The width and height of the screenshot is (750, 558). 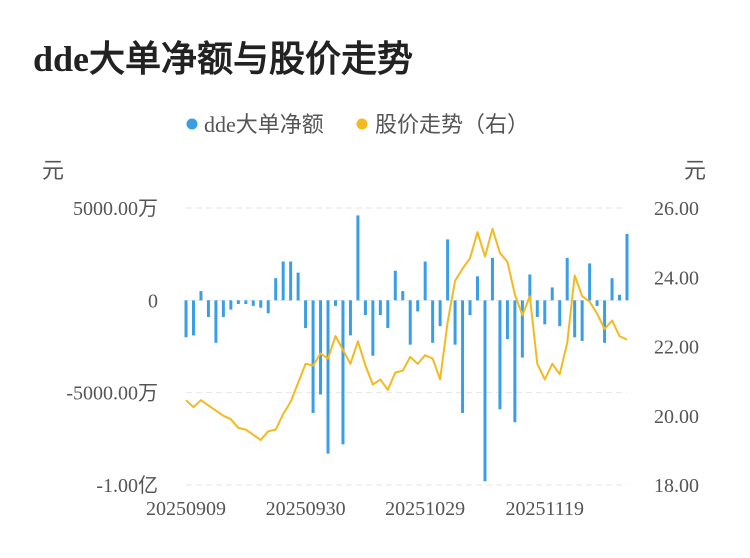 What do you see at coordinates (127, 485) in the screenshot?
I see `left-tick-label: -1.00亿` at bounding box center [127, 485].